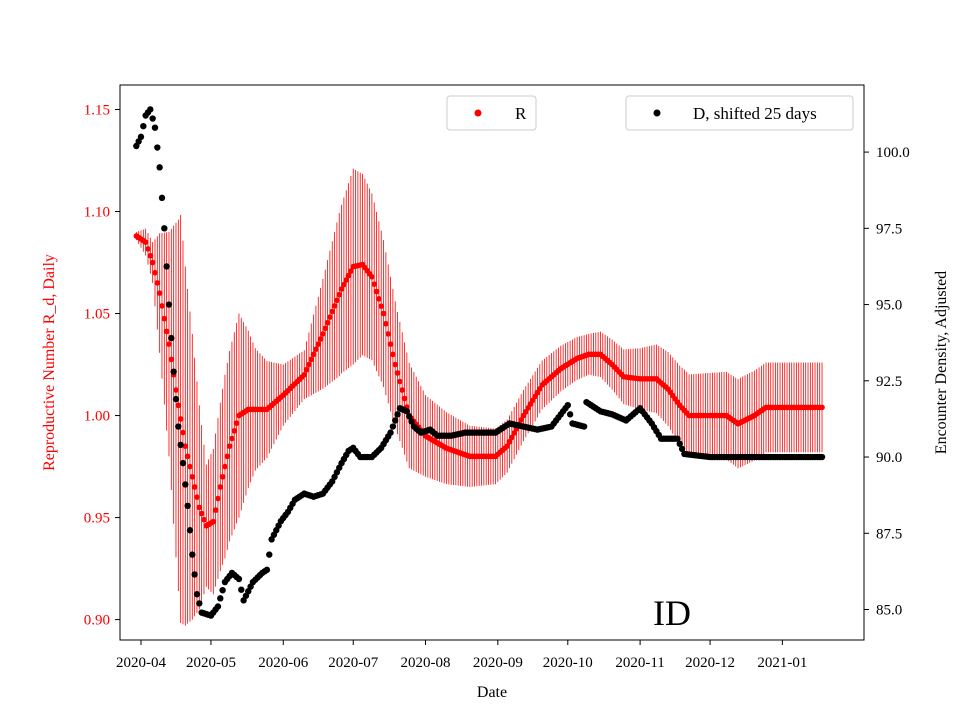 The image size is (960, 720). I want to click on right-y-axis-label: Encounter Density, Adjusted, so click(941, 362).